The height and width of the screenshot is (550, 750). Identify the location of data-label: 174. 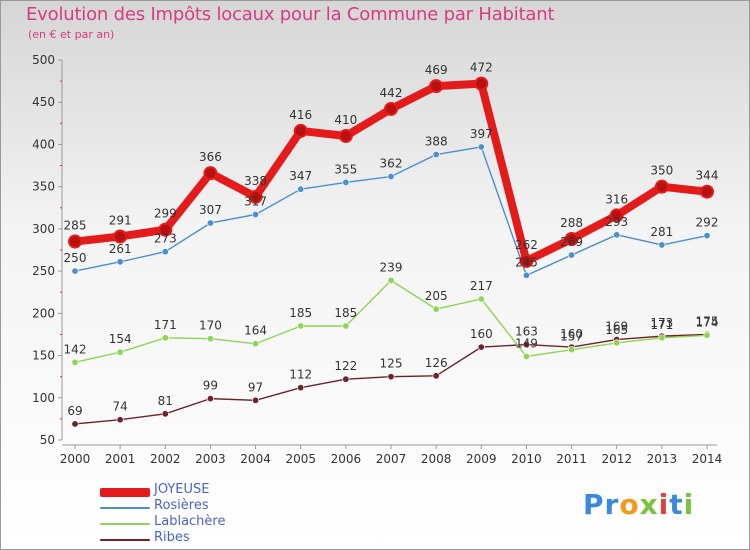
(707, 322).